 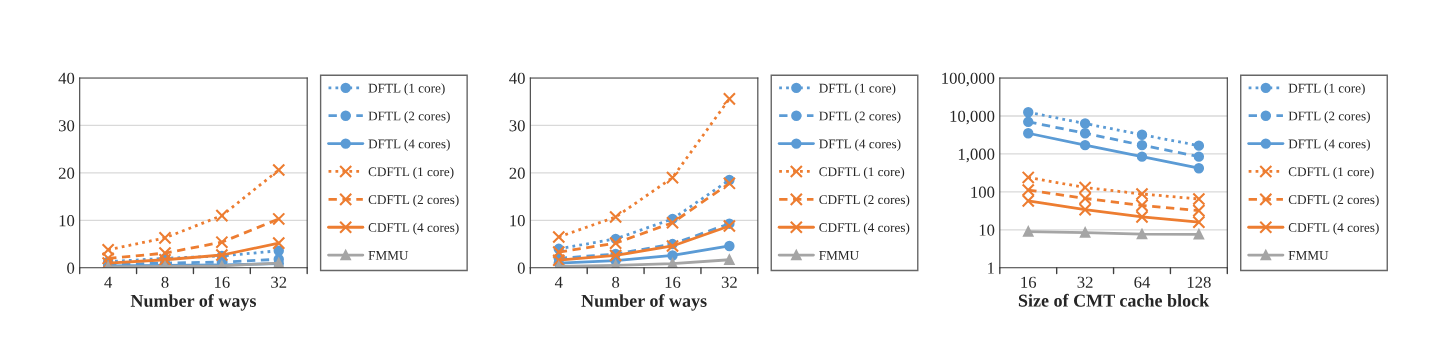 I want to click on y-tick-label: 1,000, so click(x=976, y=155).